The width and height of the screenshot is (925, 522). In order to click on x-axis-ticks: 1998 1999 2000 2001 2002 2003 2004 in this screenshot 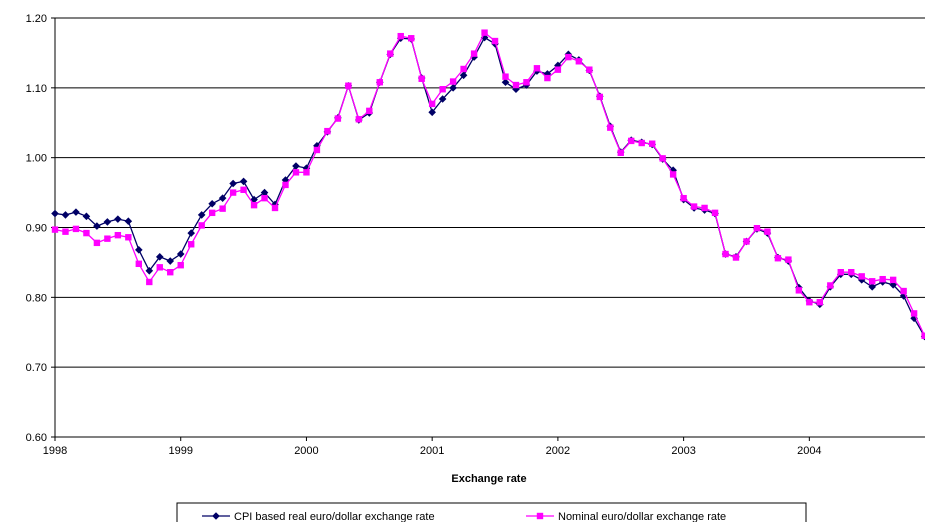, I will do `click(432, 447)`.